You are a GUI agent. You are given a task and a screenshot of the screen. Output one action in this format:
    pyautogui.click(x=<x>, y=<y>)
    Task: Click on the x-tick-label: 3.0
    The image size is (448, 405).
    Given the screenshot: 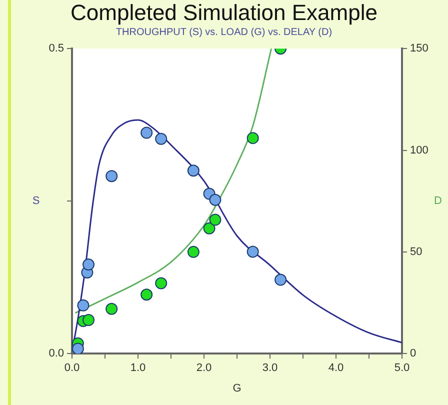 What is the action you would take?
    pyautogui.click(x=270, y=368)
    